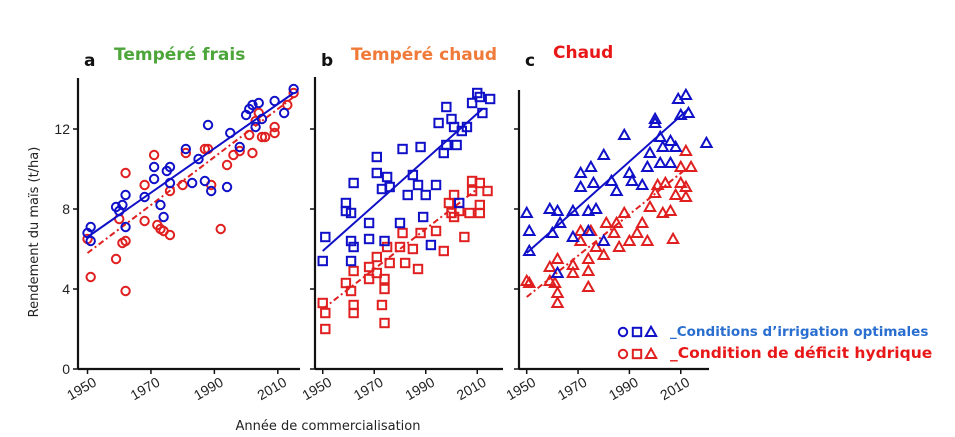  What do you see at coordinates (424, 55) in the screenshot?
I see `panel-title: Tempéré chaud` at bounding box center [424, 55].